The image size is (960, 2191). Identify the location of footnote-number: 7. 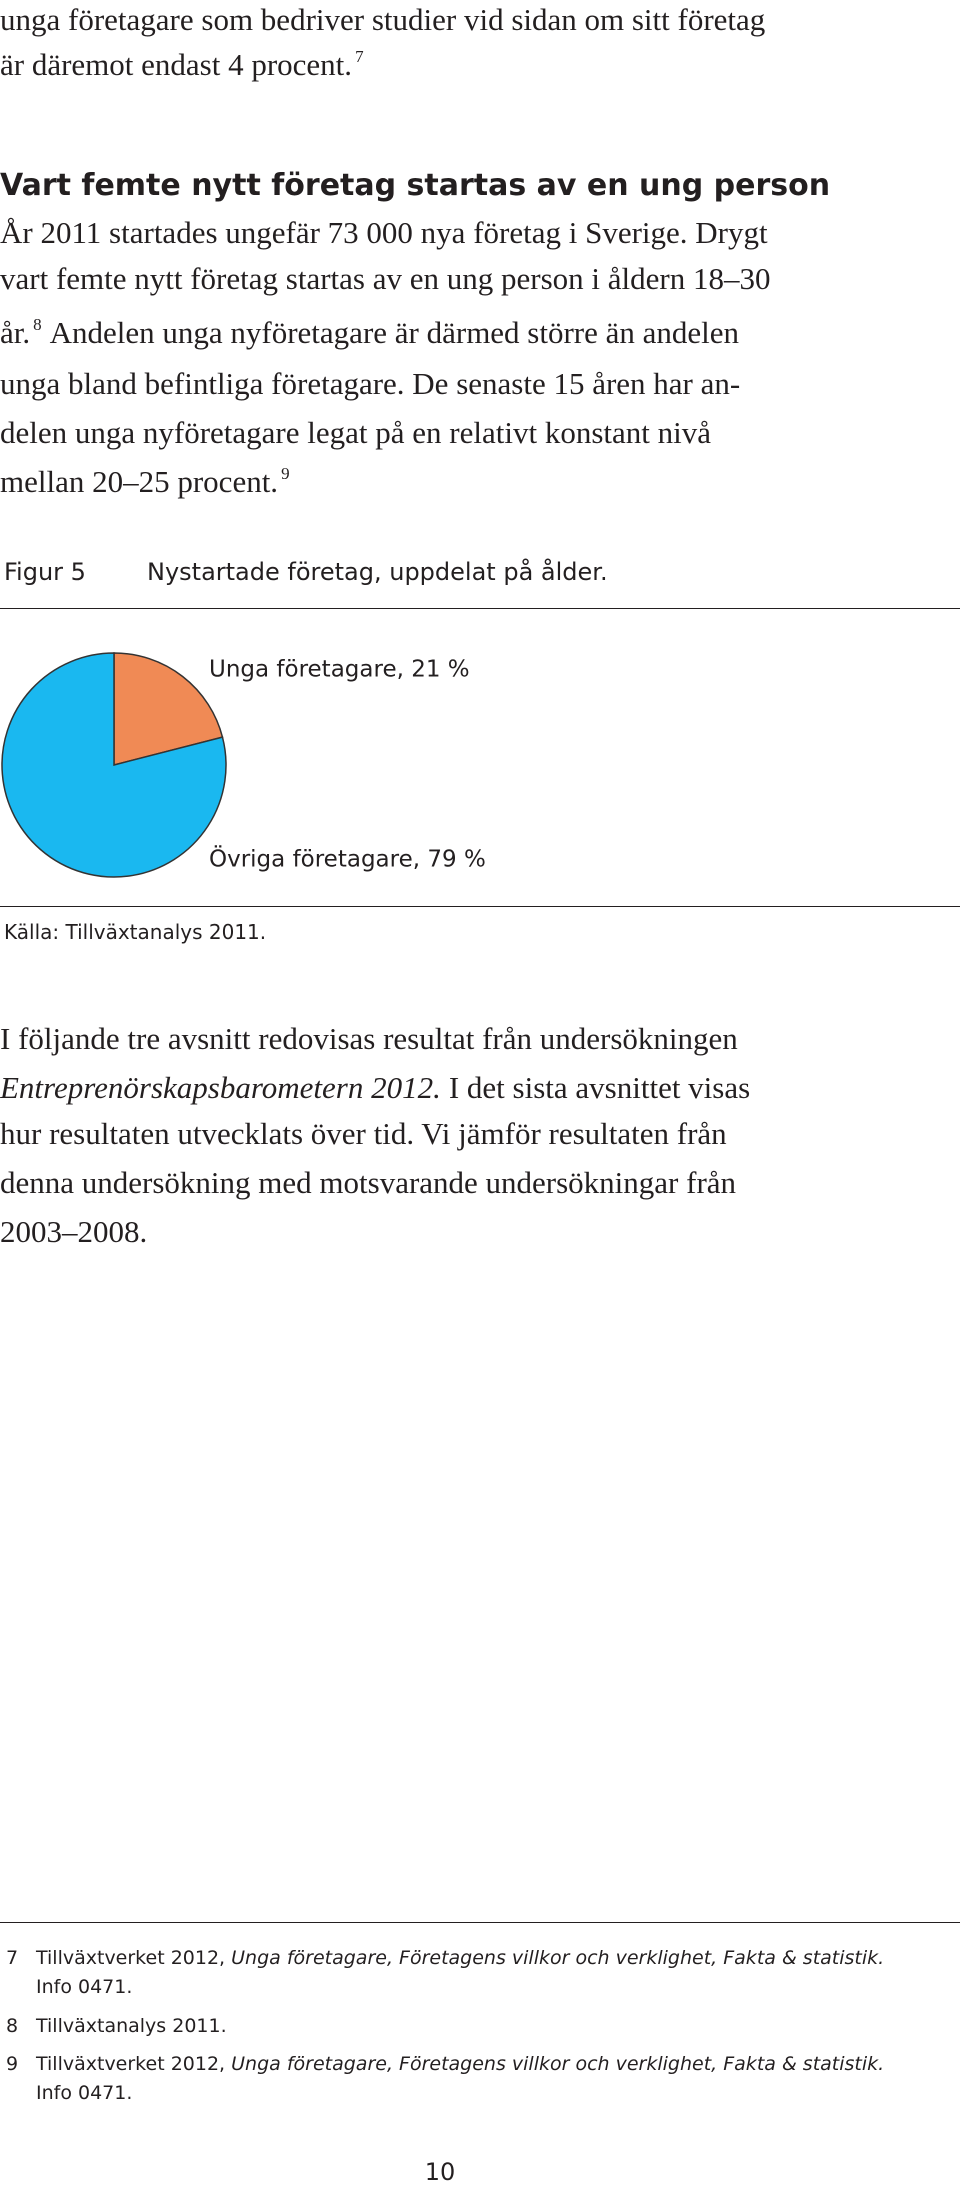
(12, 1958).